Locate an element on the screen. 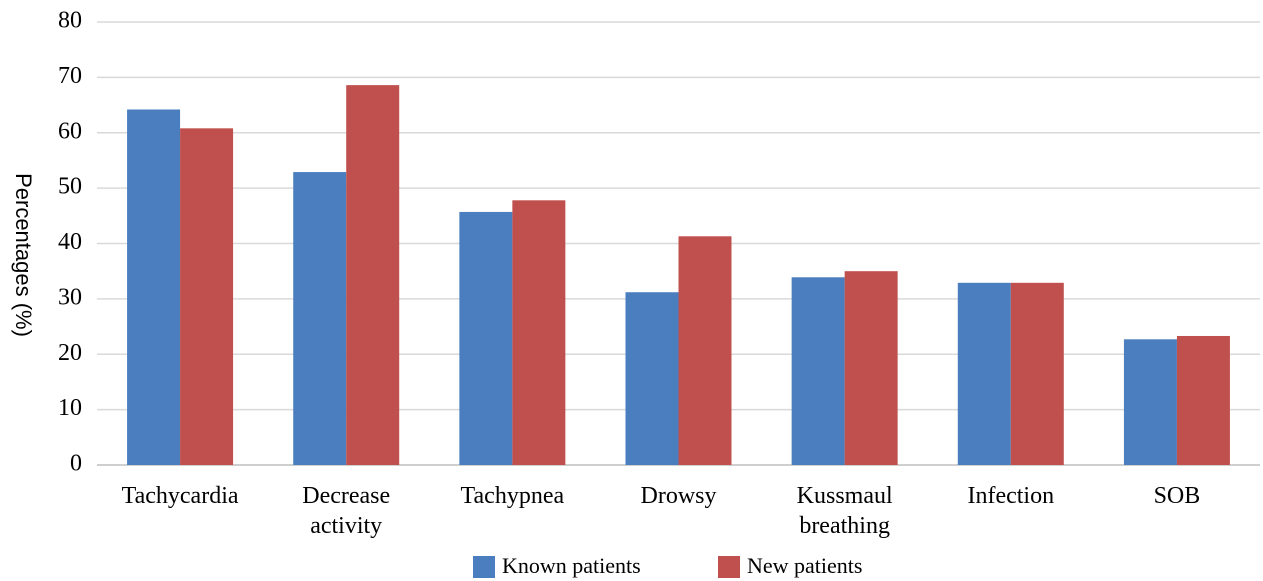 This screenshot has width=1263, height=581. y-tick-label: 60 is located at coordinates (70, 131).